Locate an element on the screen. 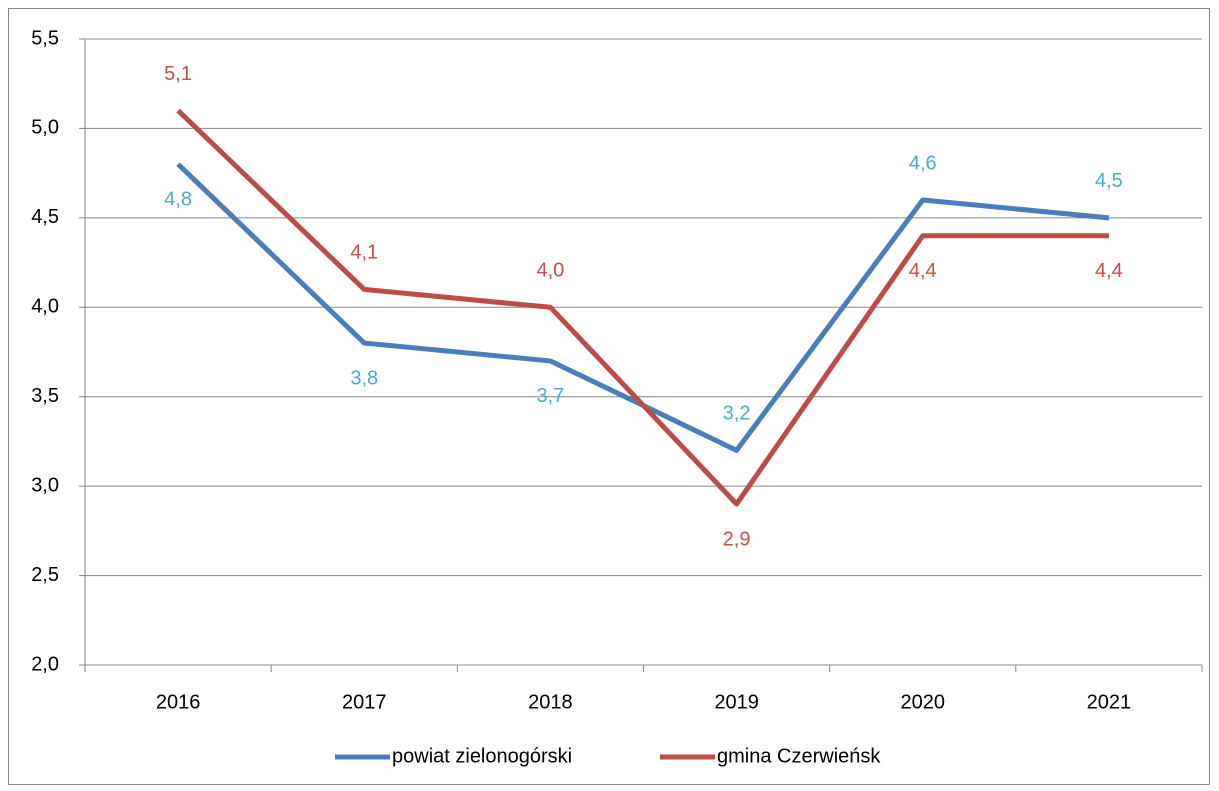  y-tick-label: 3,5 is located at coordinates (45, 396).